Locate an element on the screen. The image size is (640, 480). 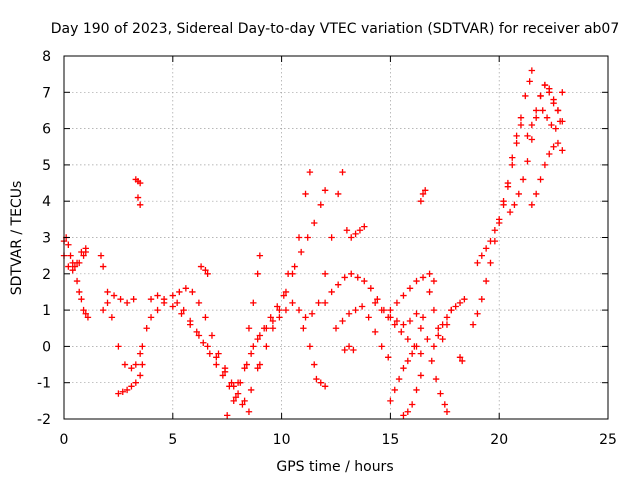
series-t36 is located at coordinates (547, 174).